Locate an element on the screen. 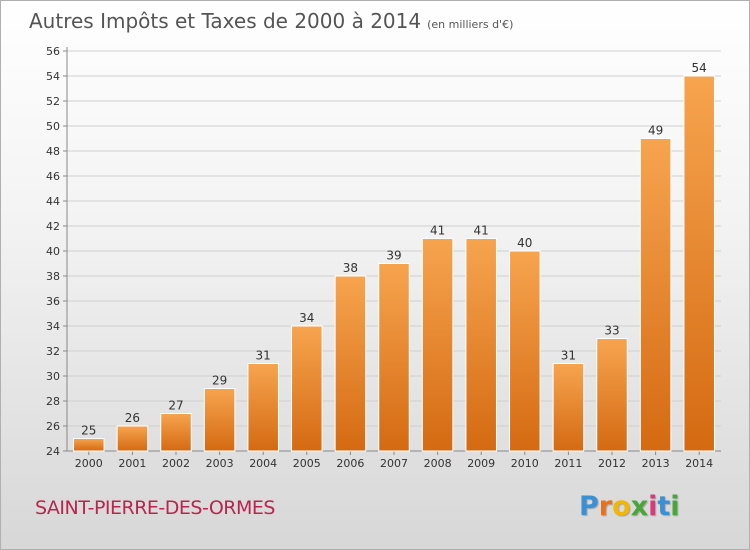 The height and width of the screenshot is (550, 750). bar-2008 is located at coordinates (437, 345).